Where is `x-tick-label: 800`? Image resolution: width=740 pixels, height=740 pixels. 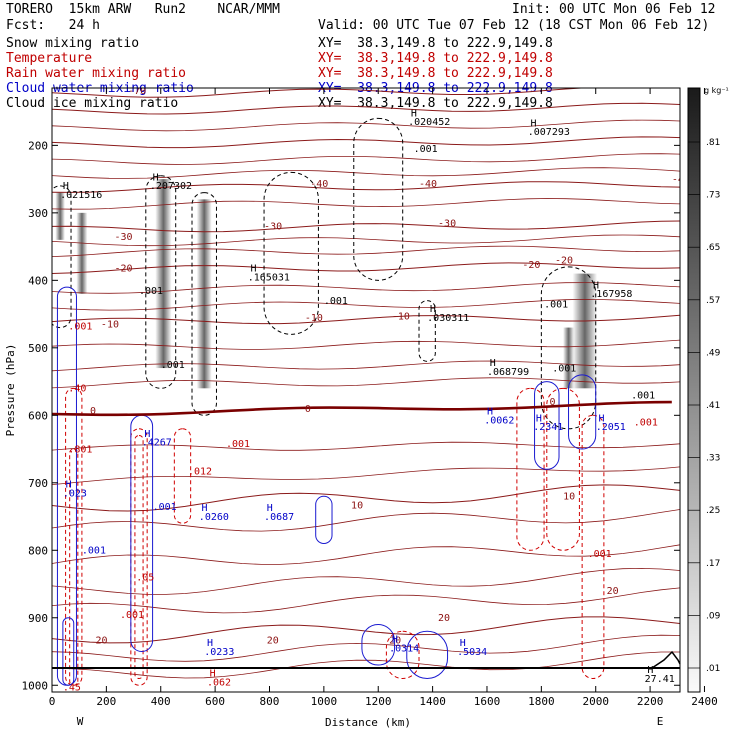
x-tick-label: 800 is located at coordinates (270, 701).